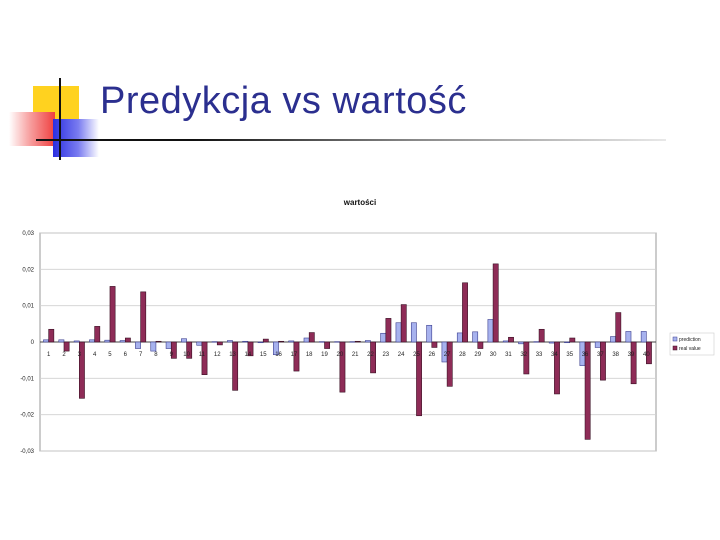 The height and width of the screenshot is (540, 720). What do you see at coordinates (95, 355) in the screenshot?
I see `x-tick-label: 4` at bounding box center [95, 355].